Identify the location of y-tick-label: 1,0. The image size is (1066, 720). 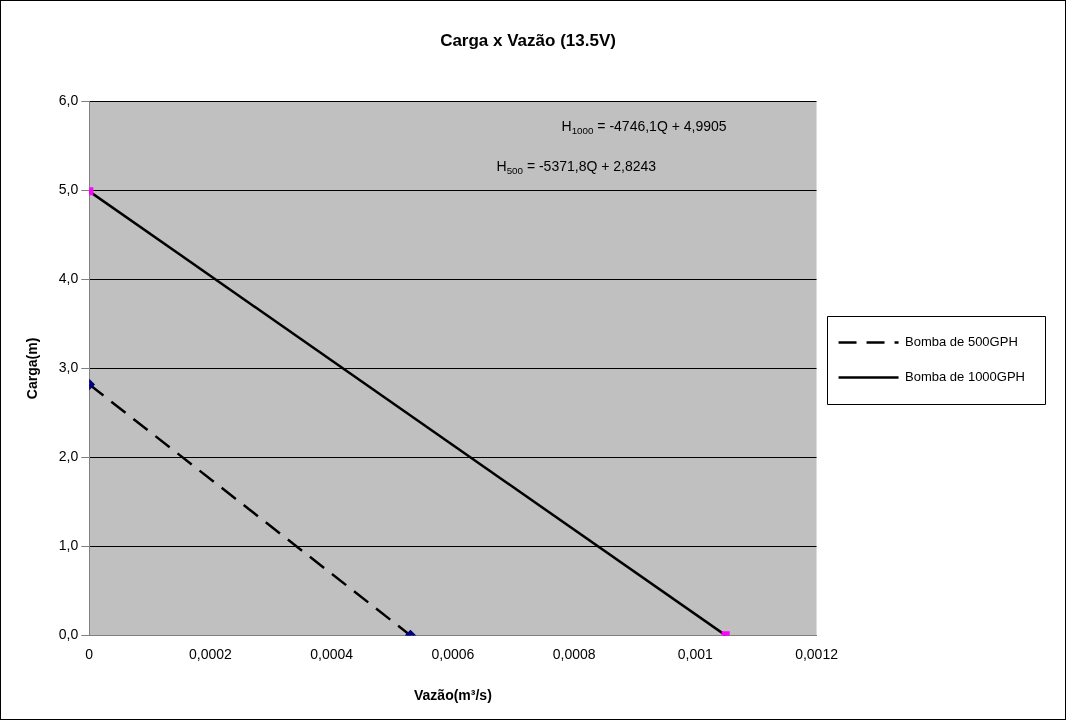
(68, 545).